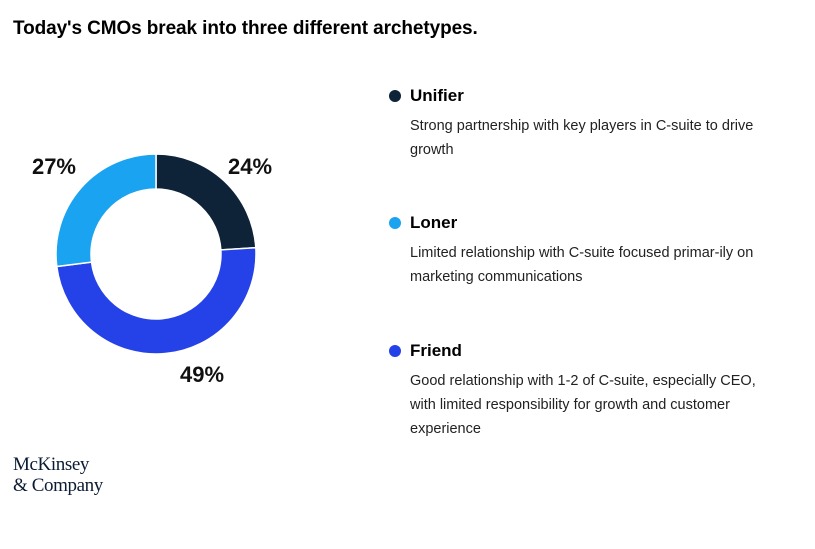 The height and width of the screenshot is (549, 815). I want to click on mckinsey-logo: McKinsey & Company, so click(58, 475).